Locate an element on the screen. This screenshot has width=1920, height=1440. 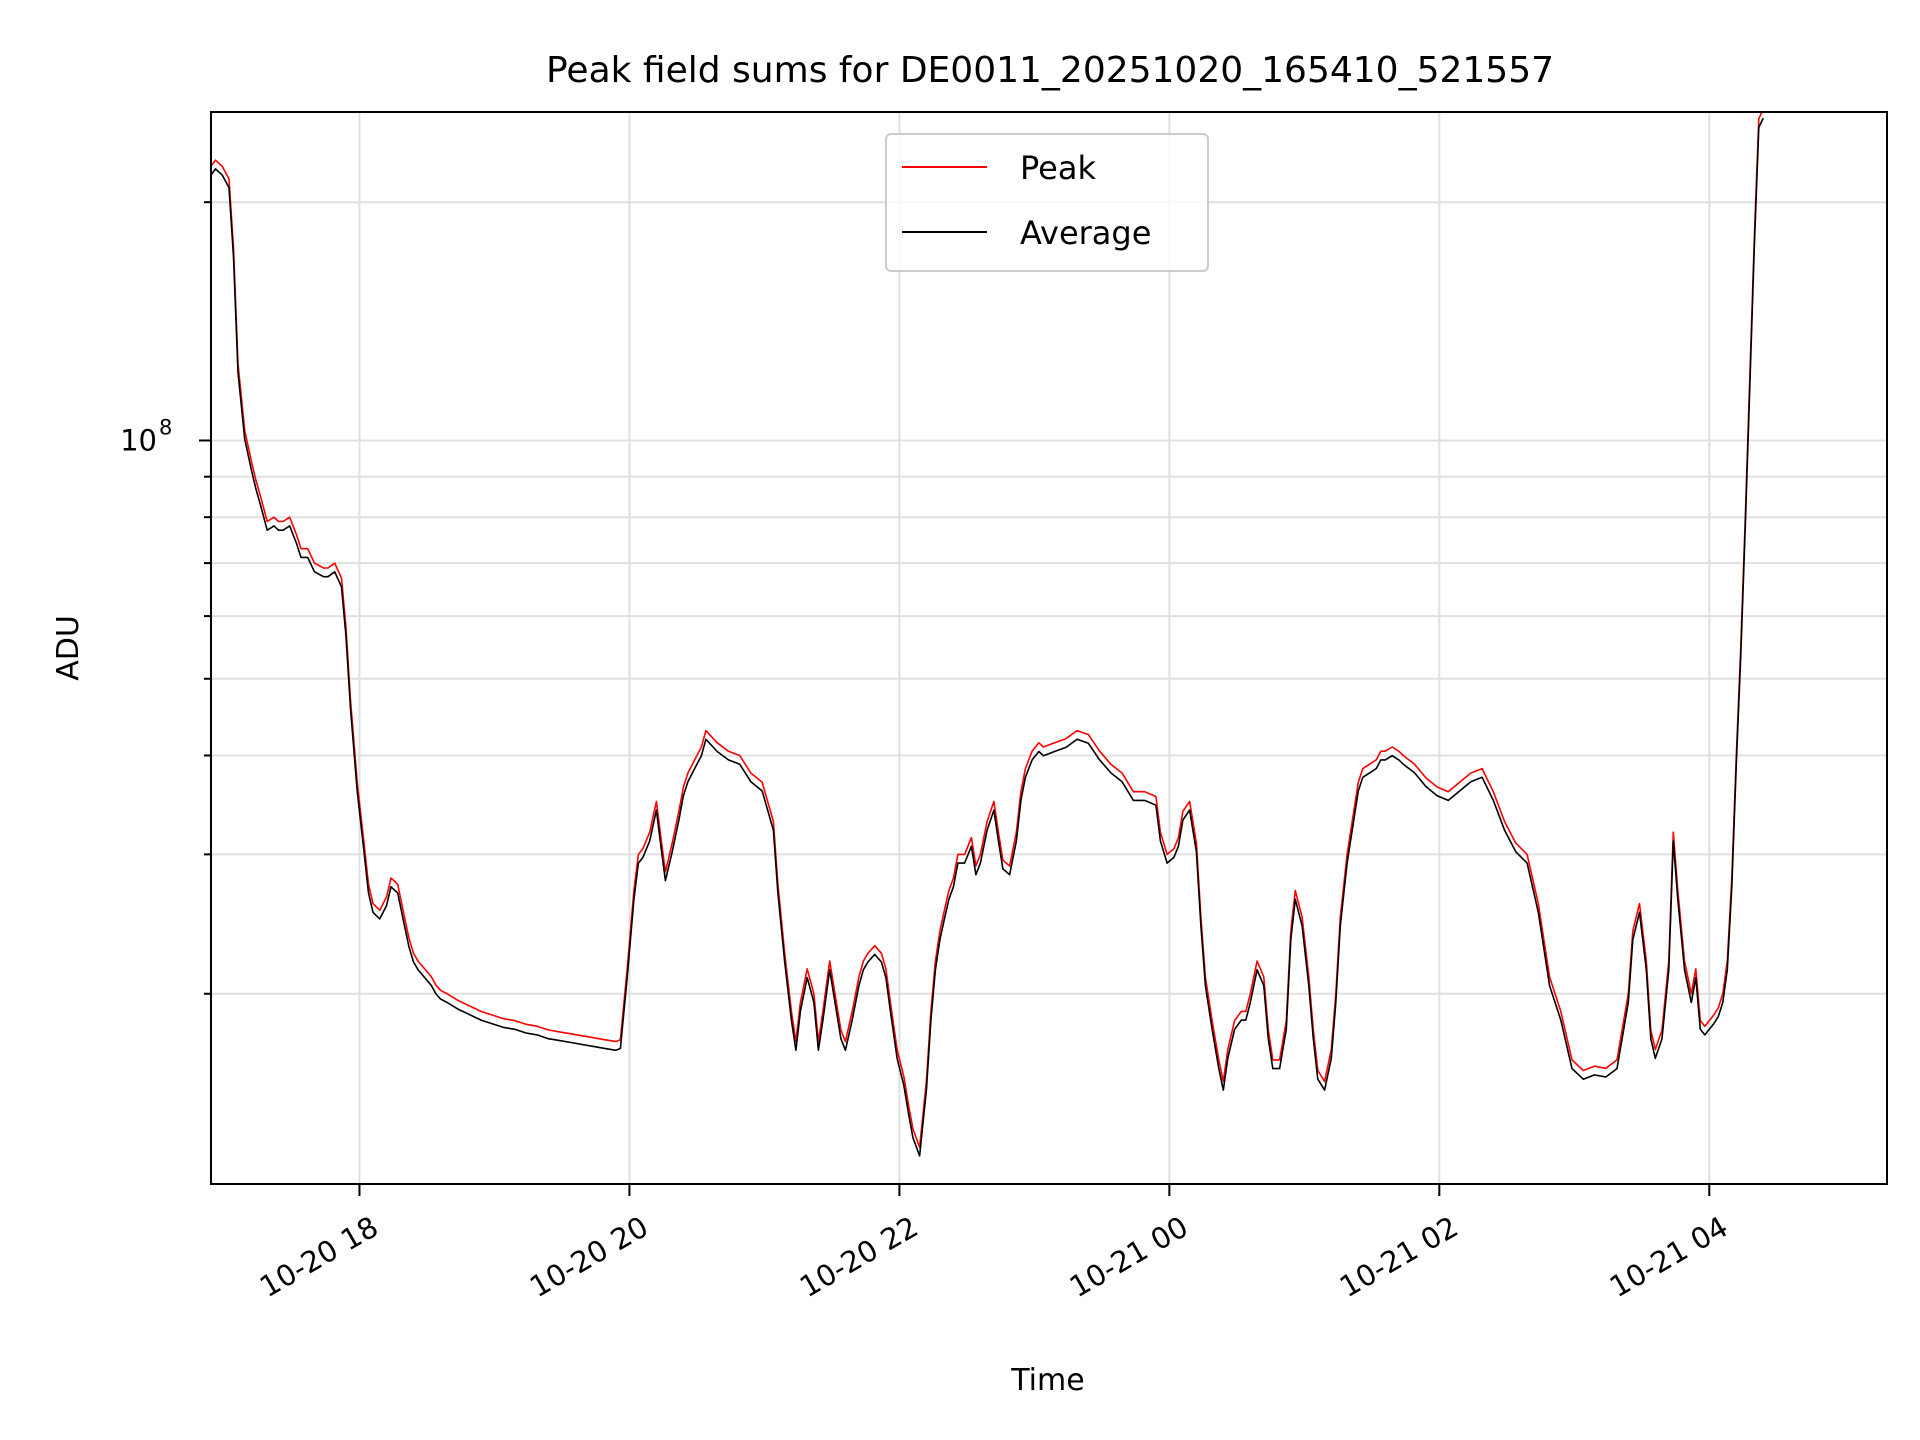
y-tick-label-base: 10 is located at coordinates (138, 440).